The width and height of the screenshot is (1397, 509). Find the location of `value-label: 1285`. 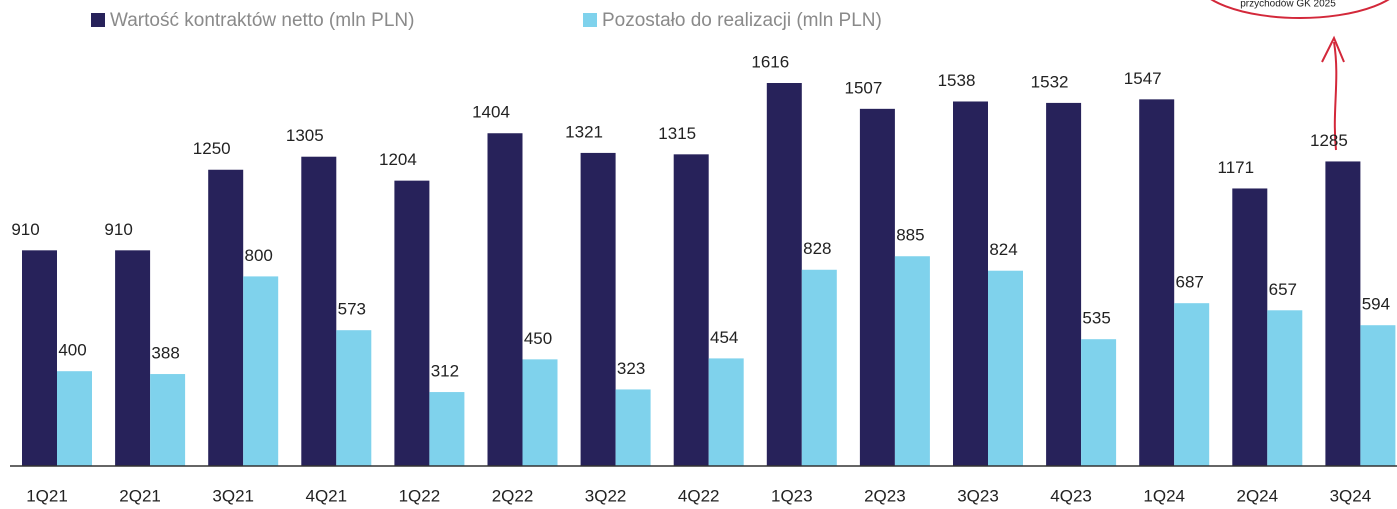

value-label: 1285 is located at coordinates (1329, 140).